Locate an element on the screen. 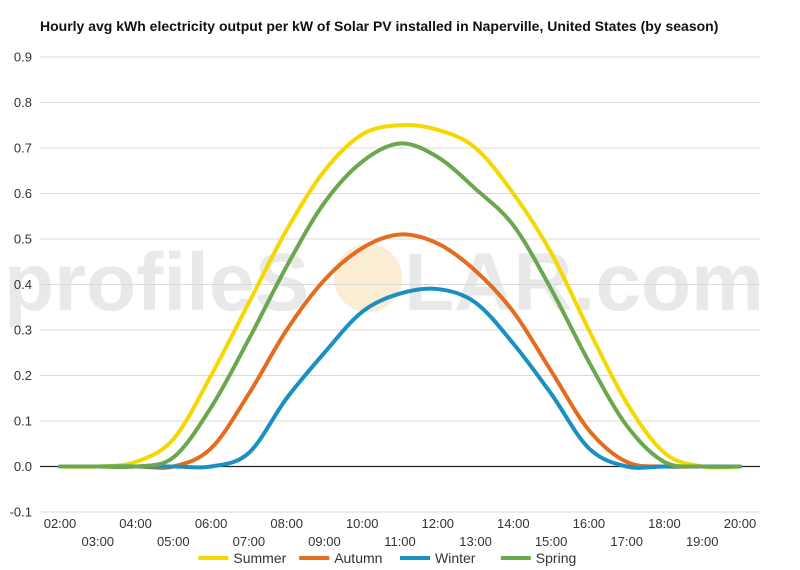 Image resolution: width=800 pixels, height=570 pixels. x-tick-label: 05:00 is located at coordinates (173, 541).